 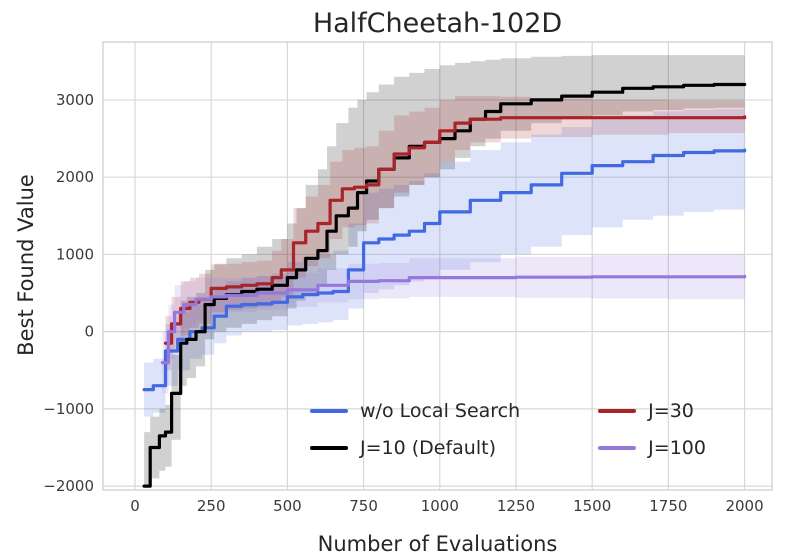 What do you see at coordinates (363, 506) in the screenshot?
I see `svg-text: 750` at bounding box center [363, 506].